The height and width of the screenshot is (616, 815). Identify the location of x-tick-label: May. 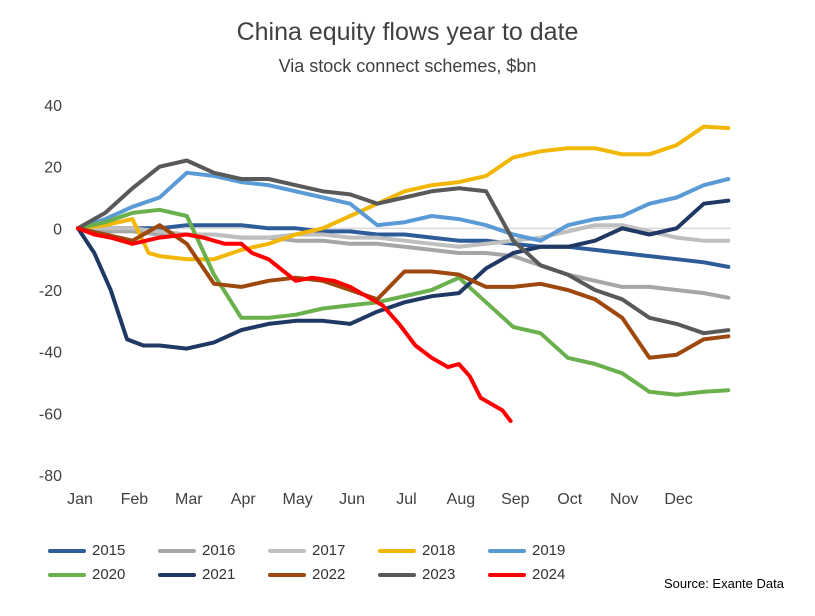
(298, 499).